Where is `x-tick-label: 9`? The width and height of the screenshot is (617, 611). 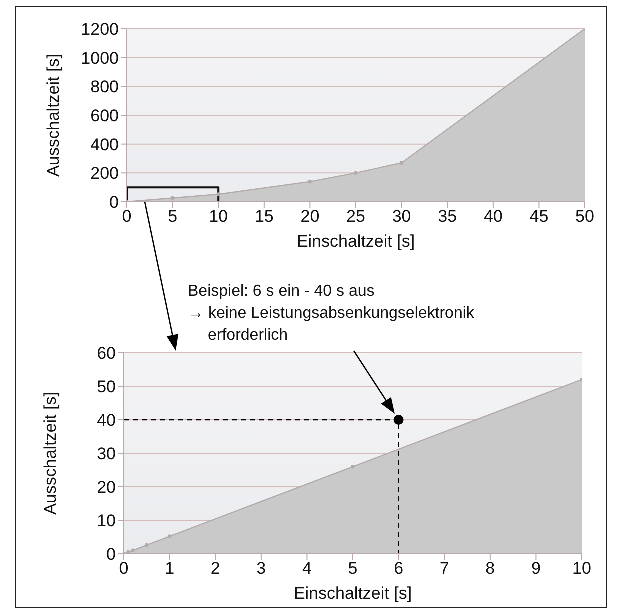
x-tick-label: 9 is located at coordinates (536, 568).